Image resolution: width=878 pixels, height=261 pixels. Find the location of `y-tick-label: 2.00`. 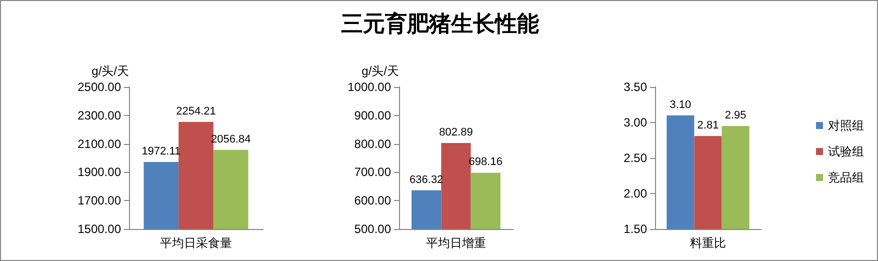

y-tick-label: 2.00 is located at coordinates (636, 193).